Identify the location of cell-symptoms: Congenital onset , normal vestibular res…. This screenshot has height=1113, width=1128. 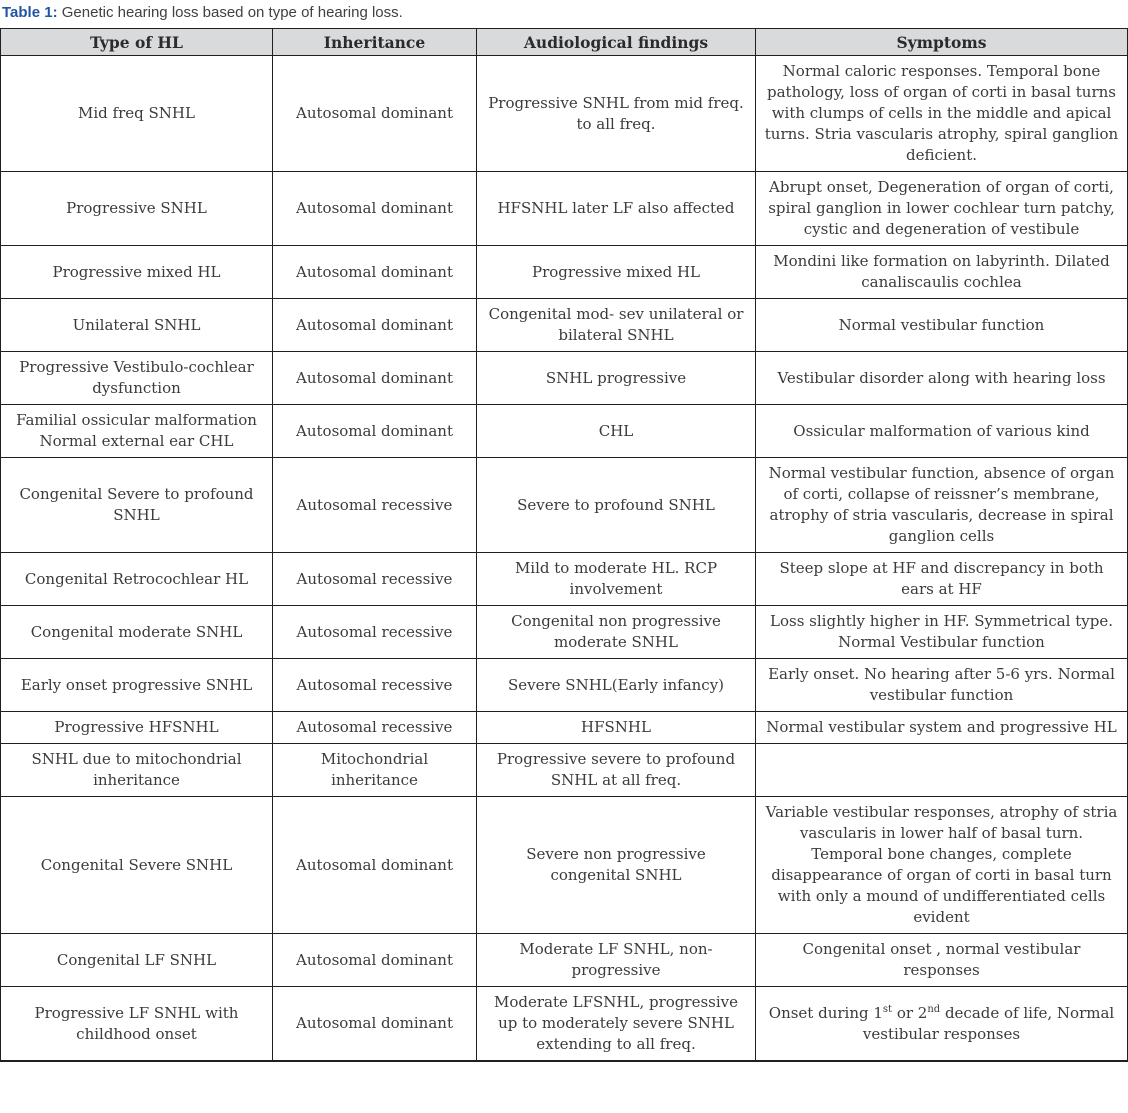
(941, 960).